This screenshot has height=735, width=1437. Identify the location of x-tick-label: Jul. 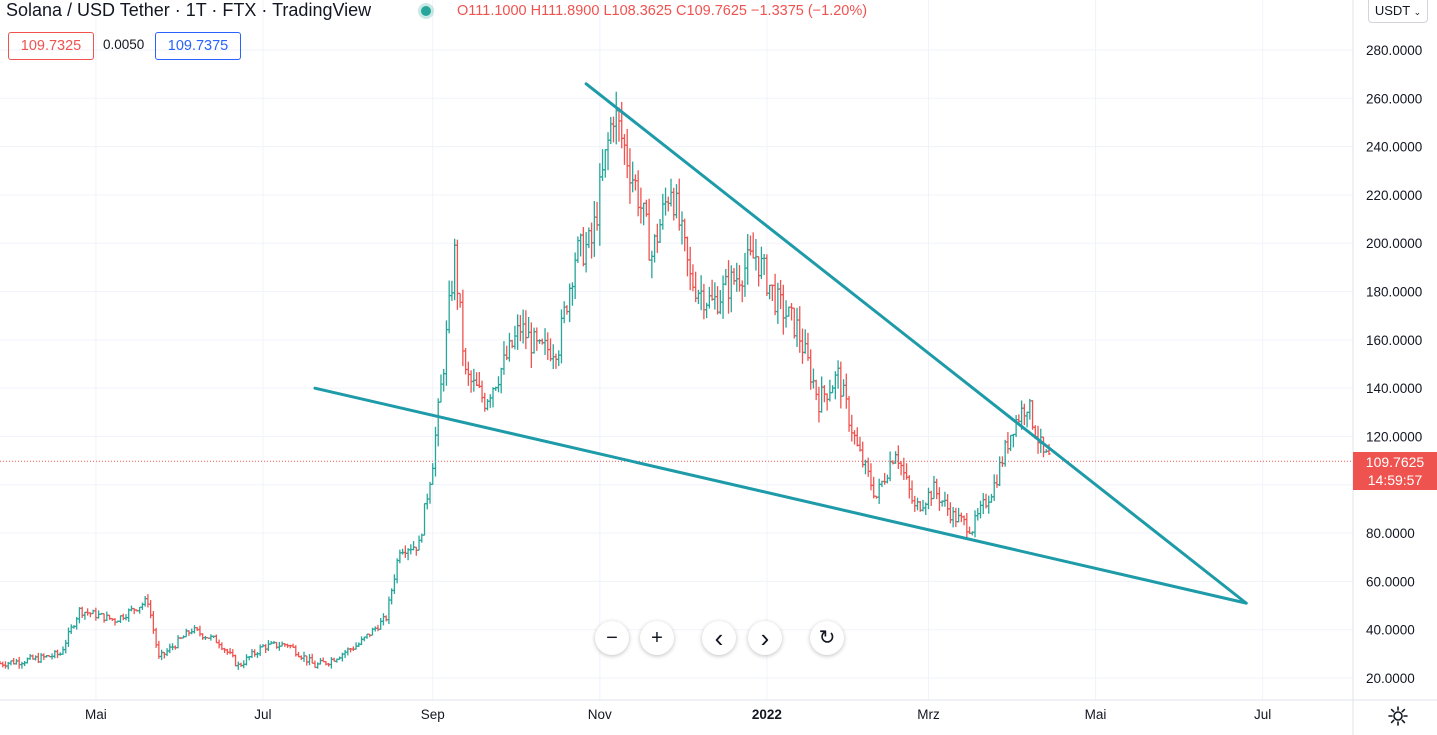
(1262, 714).